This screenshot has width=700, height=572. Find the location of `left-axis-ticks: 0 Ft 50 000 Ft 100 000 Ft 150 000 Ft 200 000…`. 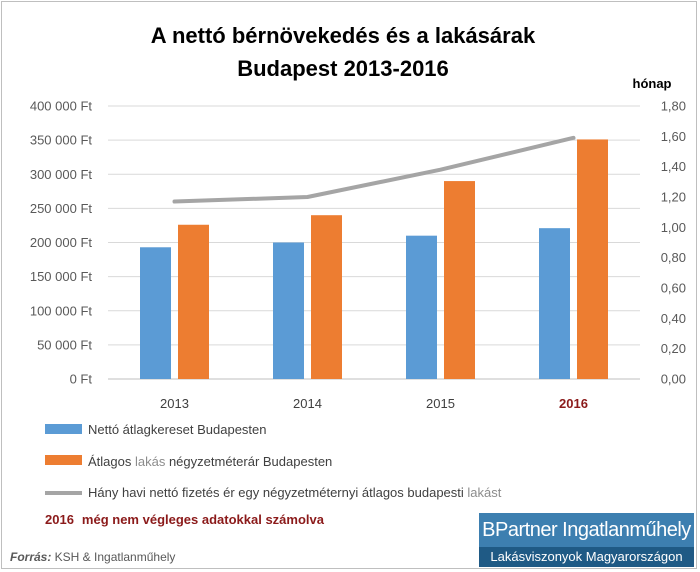

left-axis-ticks: 0 Ft 50 000 Ft 100 000 Ft 150 000 Ft 200 000… is located at coordinates (61, 243).